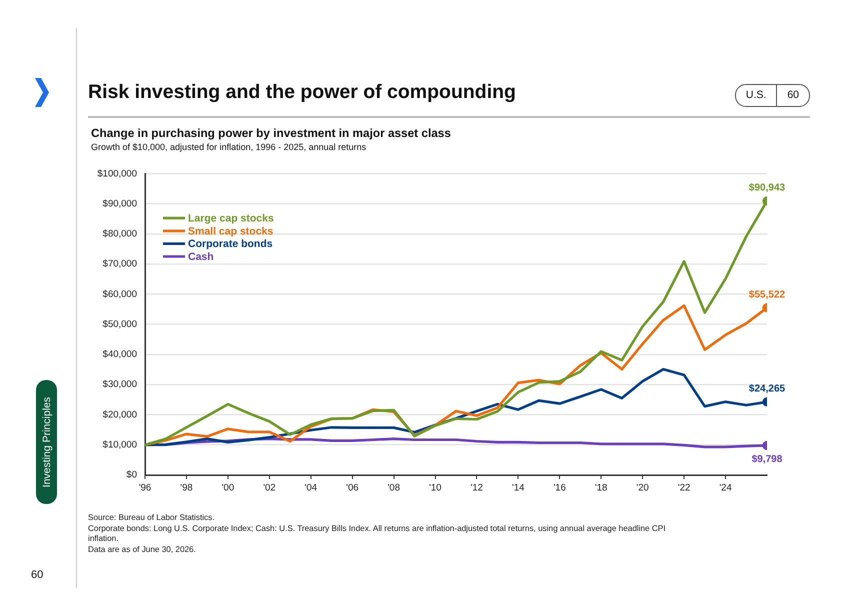 The image size is (848, 616). What do you see at coordinates (119, 324) in the screenshot?
I see `y-tick-label: $50,000` at bounding box center [119, 324].